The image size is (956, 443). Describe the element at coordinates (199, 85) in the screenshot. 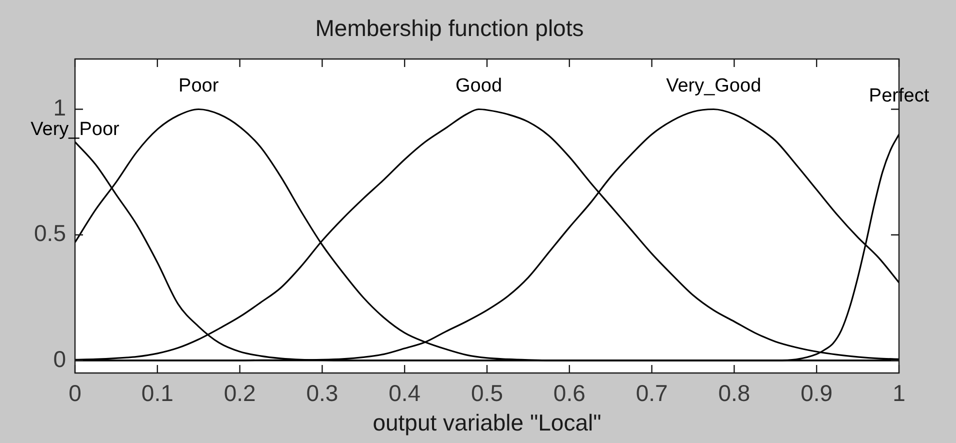

I see `series-label: Poor` at that location.